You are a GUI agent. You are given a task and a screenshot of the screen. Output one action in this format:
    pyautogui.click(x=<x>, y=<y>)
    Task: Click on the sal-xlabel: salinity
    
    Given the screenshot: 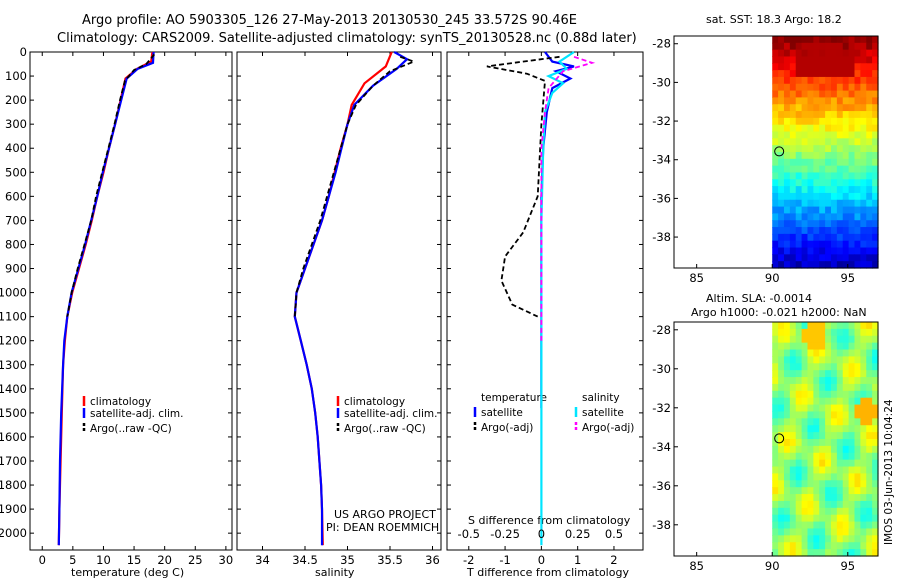 What is the action you would take?
    pyautogui.click(x=335, y=572)
    